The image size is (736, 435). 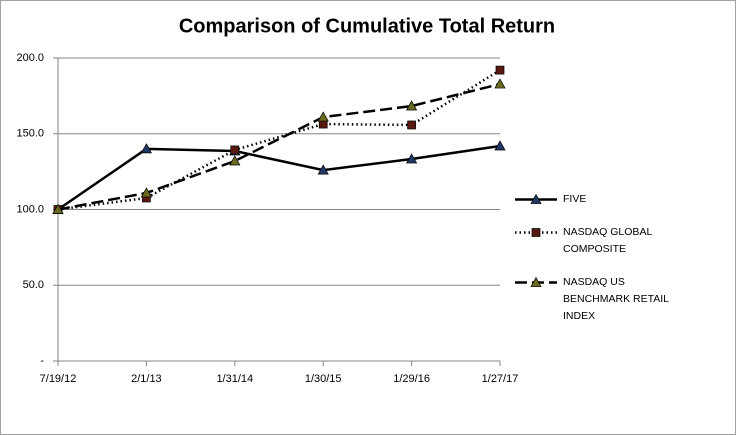 I want to click on legend-label: NASDAQ GLOBAL COMPOSITE, so click(x=607, y=240).